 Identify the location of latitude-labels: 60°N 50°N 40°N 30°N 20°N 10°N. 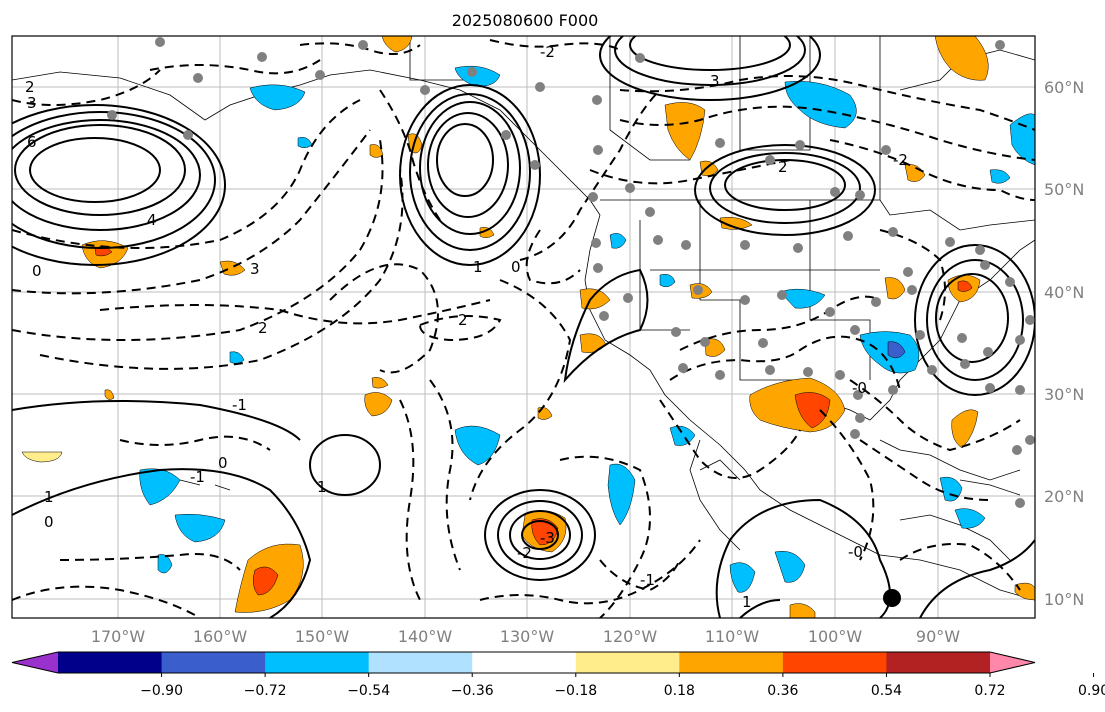
(1064, 343).